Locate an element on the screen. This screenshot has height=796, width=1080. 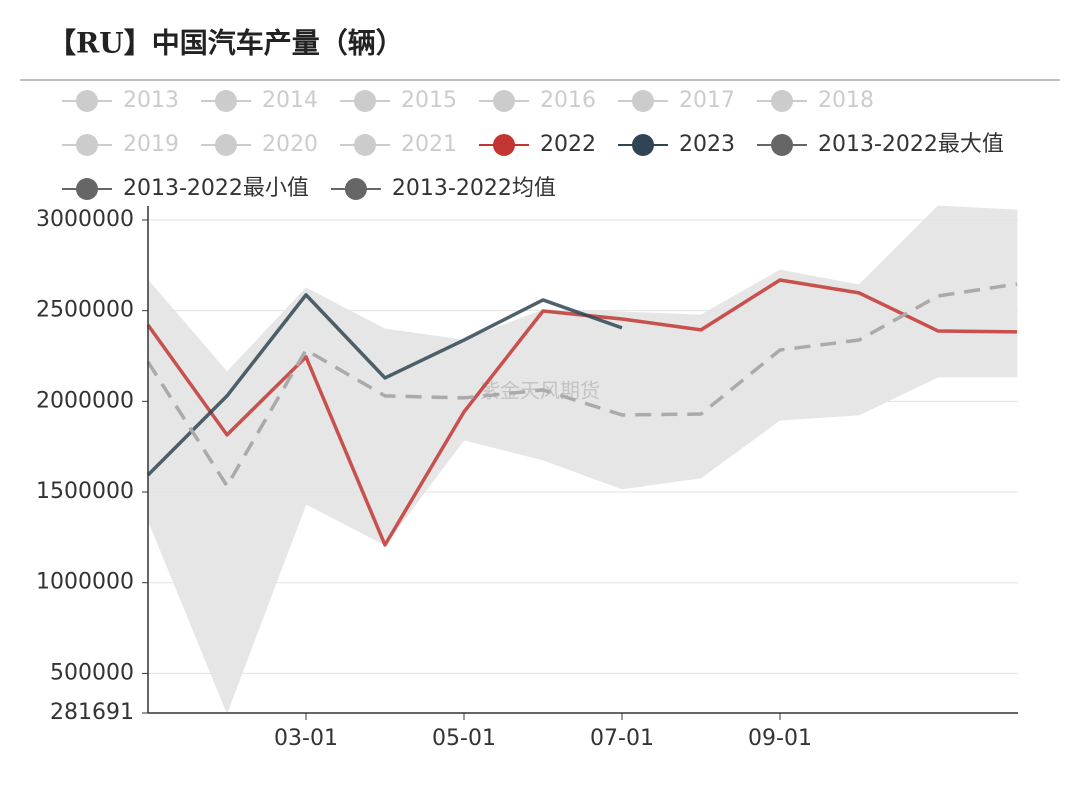
y-tick-label: 1000000 is located at coordinates (85, 582).